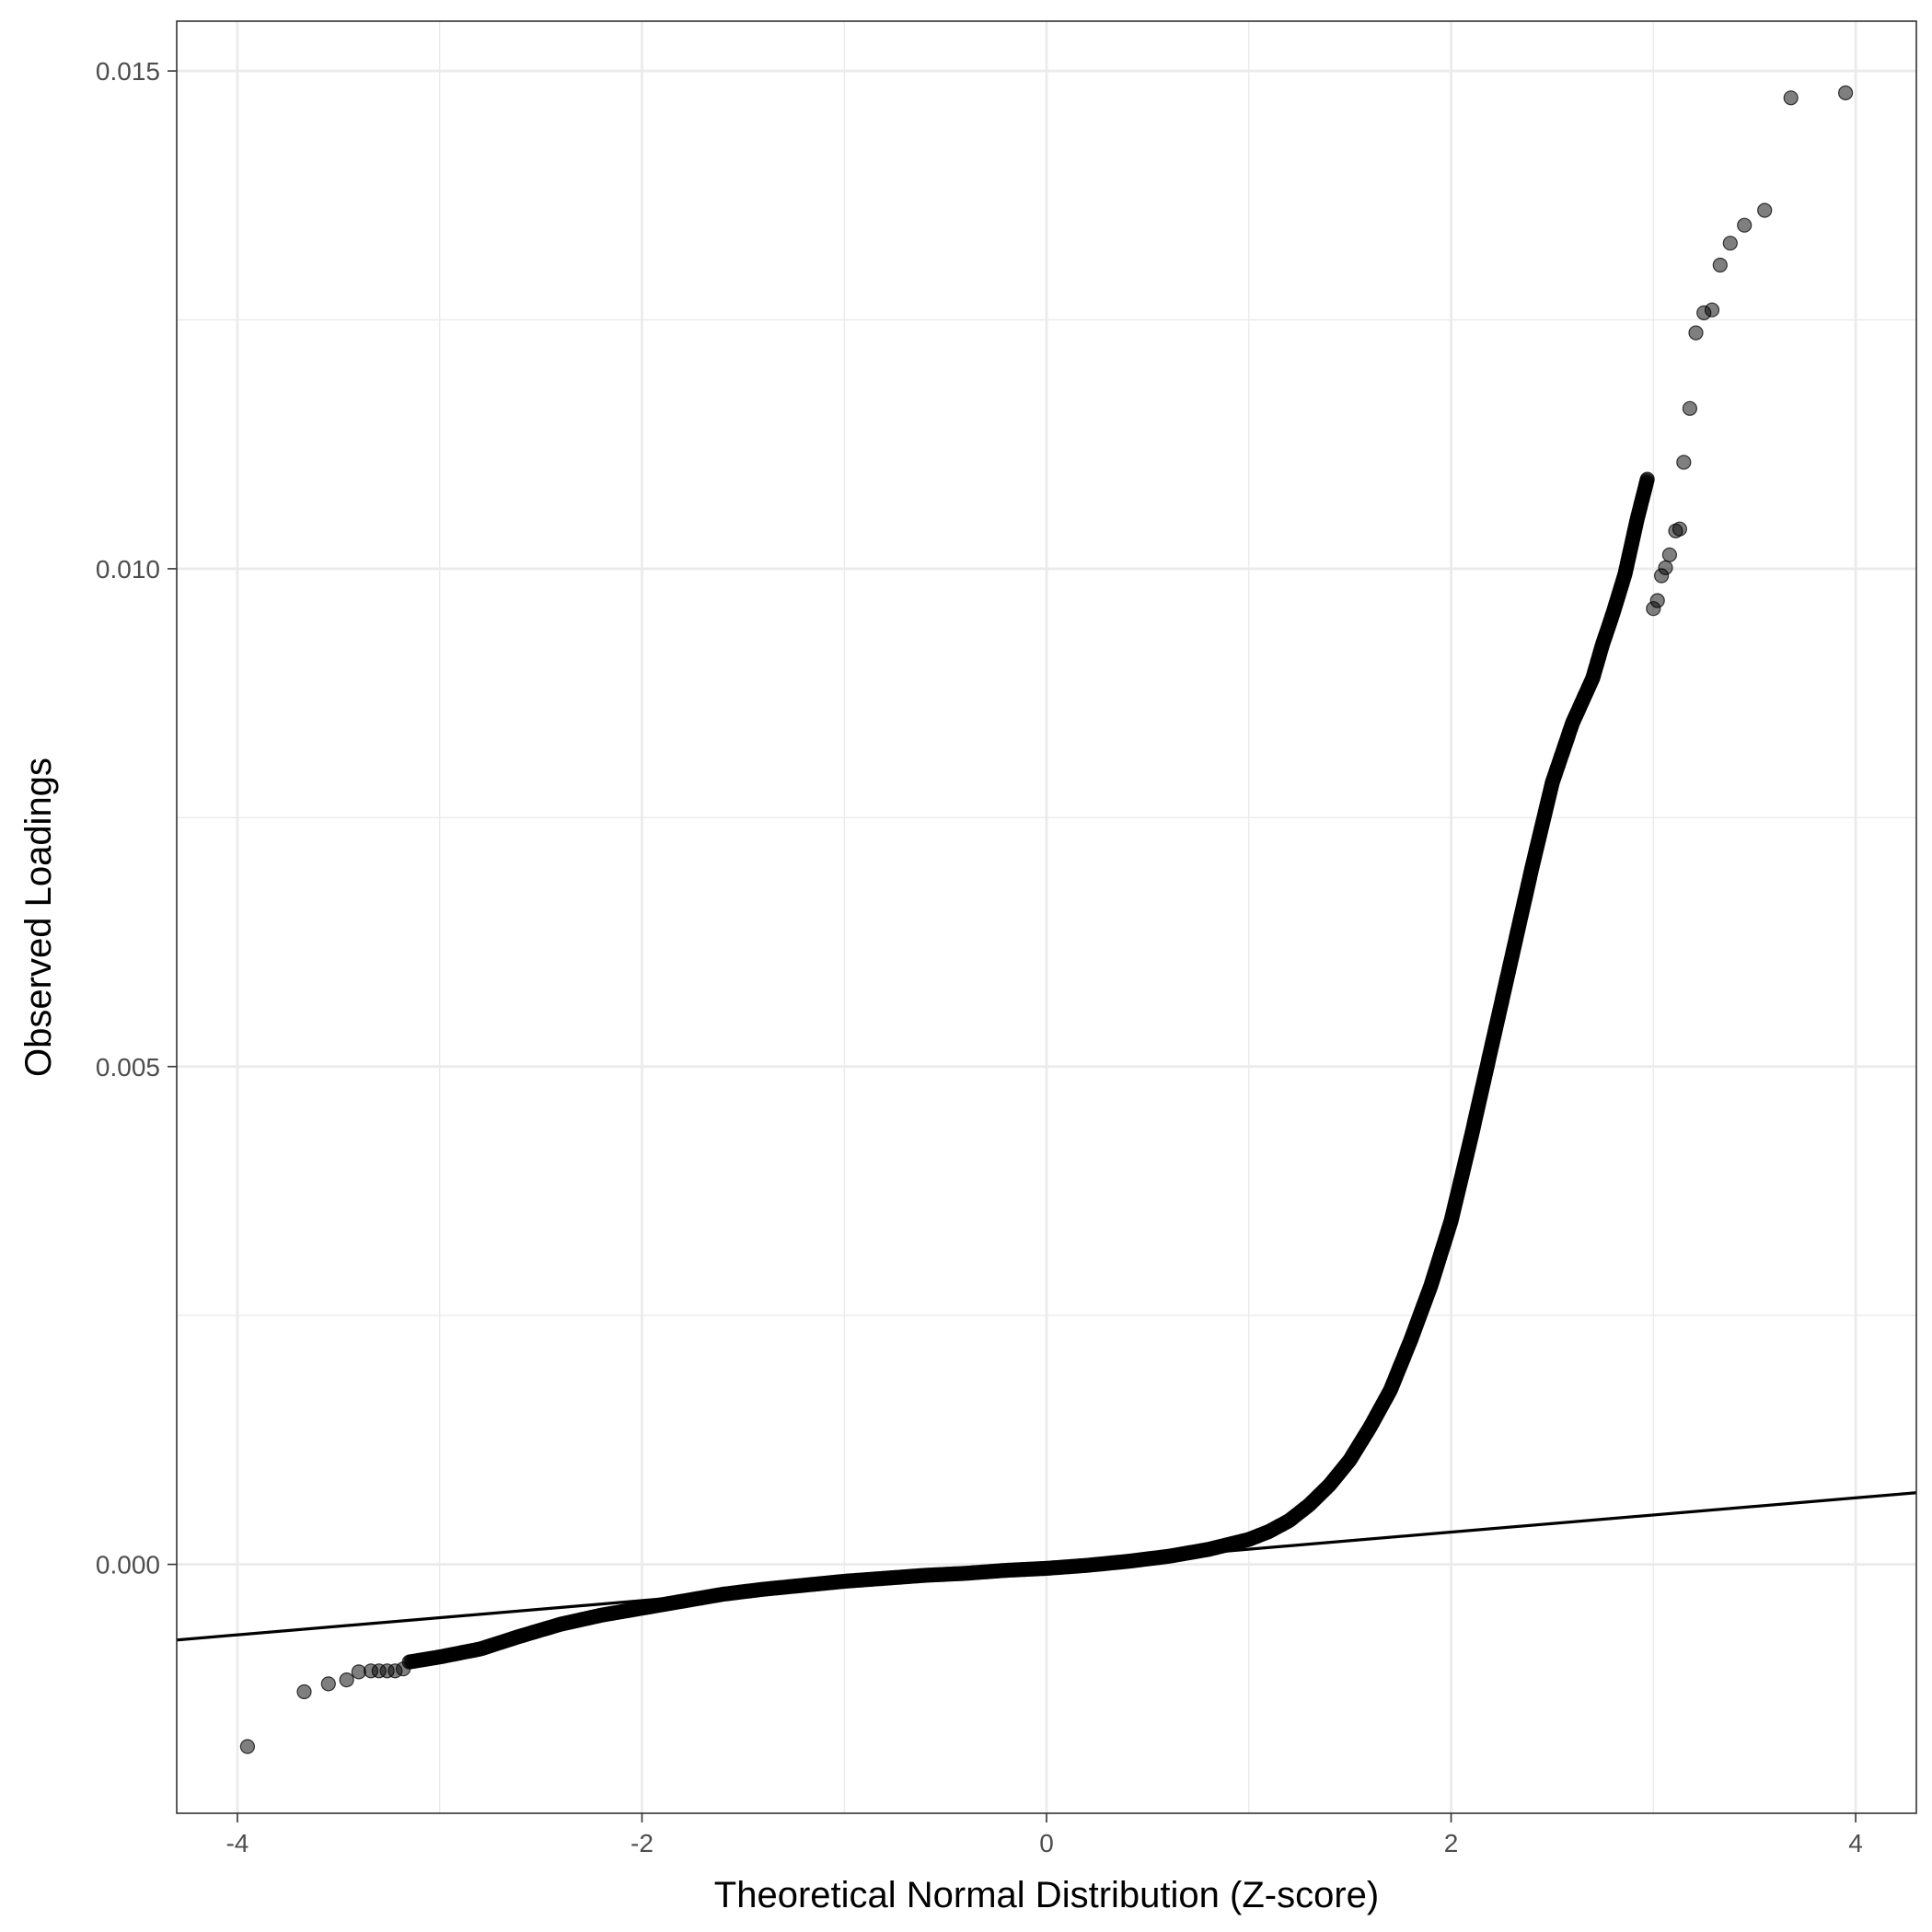 Image resolution: width=1932 pixels, height=1932 pixels. What do you see at coordinates (1047, 1843) in the screenshot?
I see `x-tick-label: 0` at bounding box center [1047, 1843].